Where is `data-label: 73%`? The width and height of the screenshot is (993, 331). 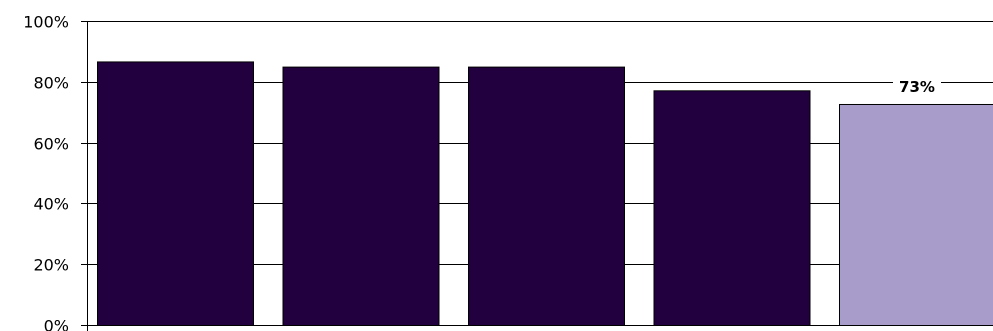 data-label: 73% is located at coordinates (917, 87).